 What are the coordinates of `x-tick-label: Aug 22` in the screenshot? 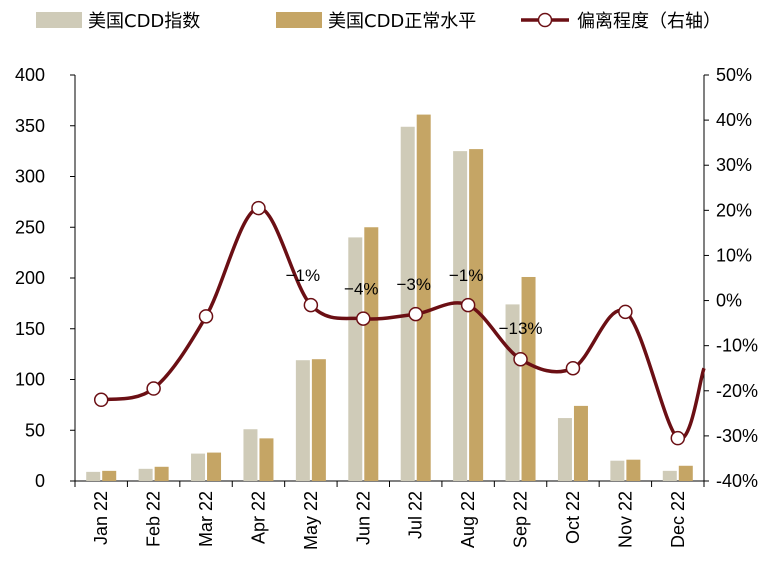 It's located at (468, 519).